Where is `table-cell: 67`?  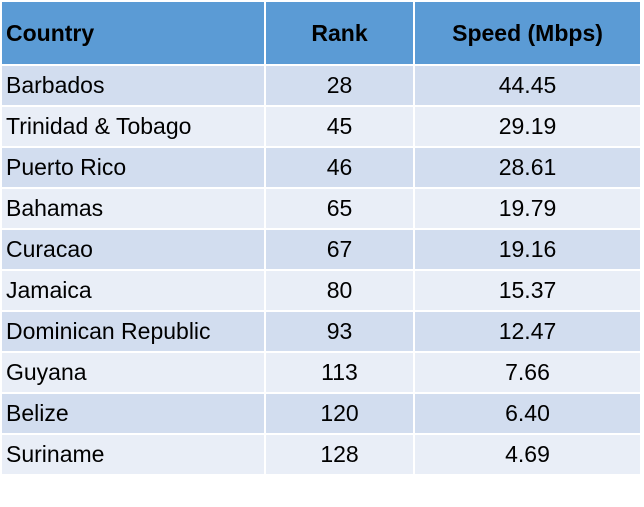
table-cell: 67 is located at coordinates (339, 249).